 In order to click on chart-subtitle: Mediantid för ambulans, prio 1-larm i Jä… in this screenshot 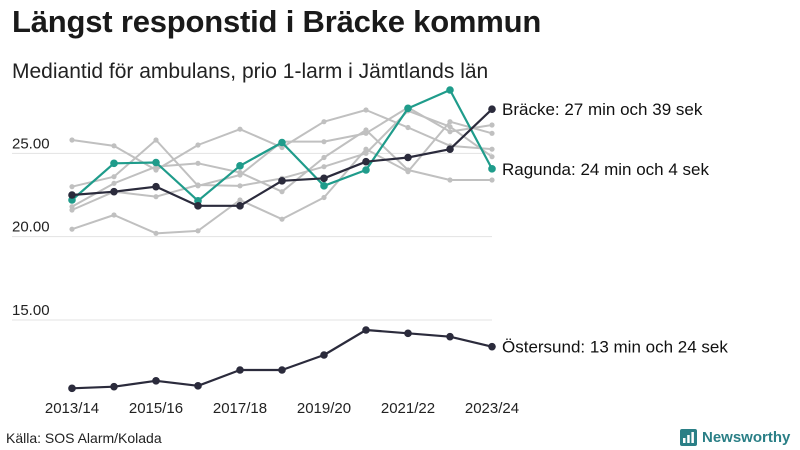, I will do `click(250, 71)`.